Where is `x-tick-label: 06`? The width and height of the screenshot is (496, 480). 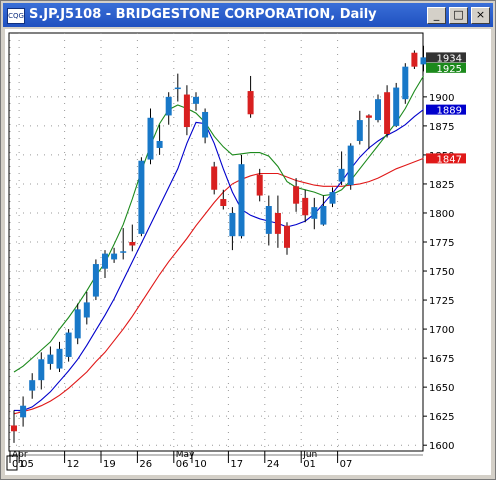 x-tick-label: 06 is located at coordinates (182, 464).